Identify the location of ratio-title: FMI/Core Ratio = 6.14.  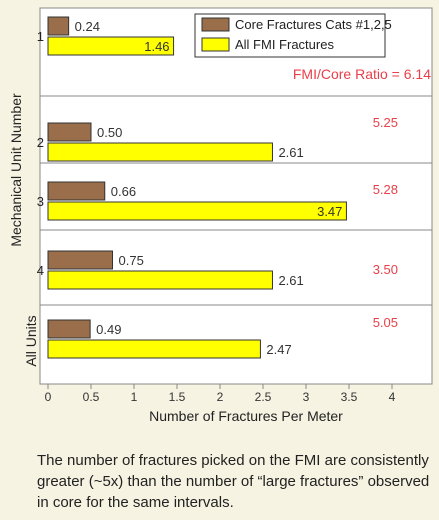
(362, 74).